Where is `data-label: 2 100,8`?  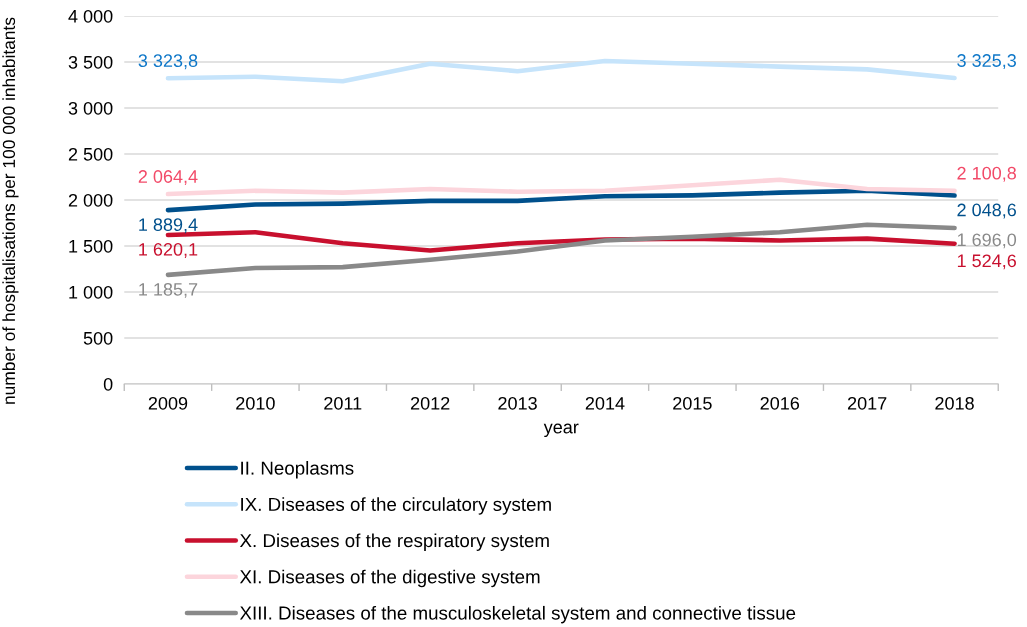
data-label: 2 100,8 is located at coordinates (986, 174).